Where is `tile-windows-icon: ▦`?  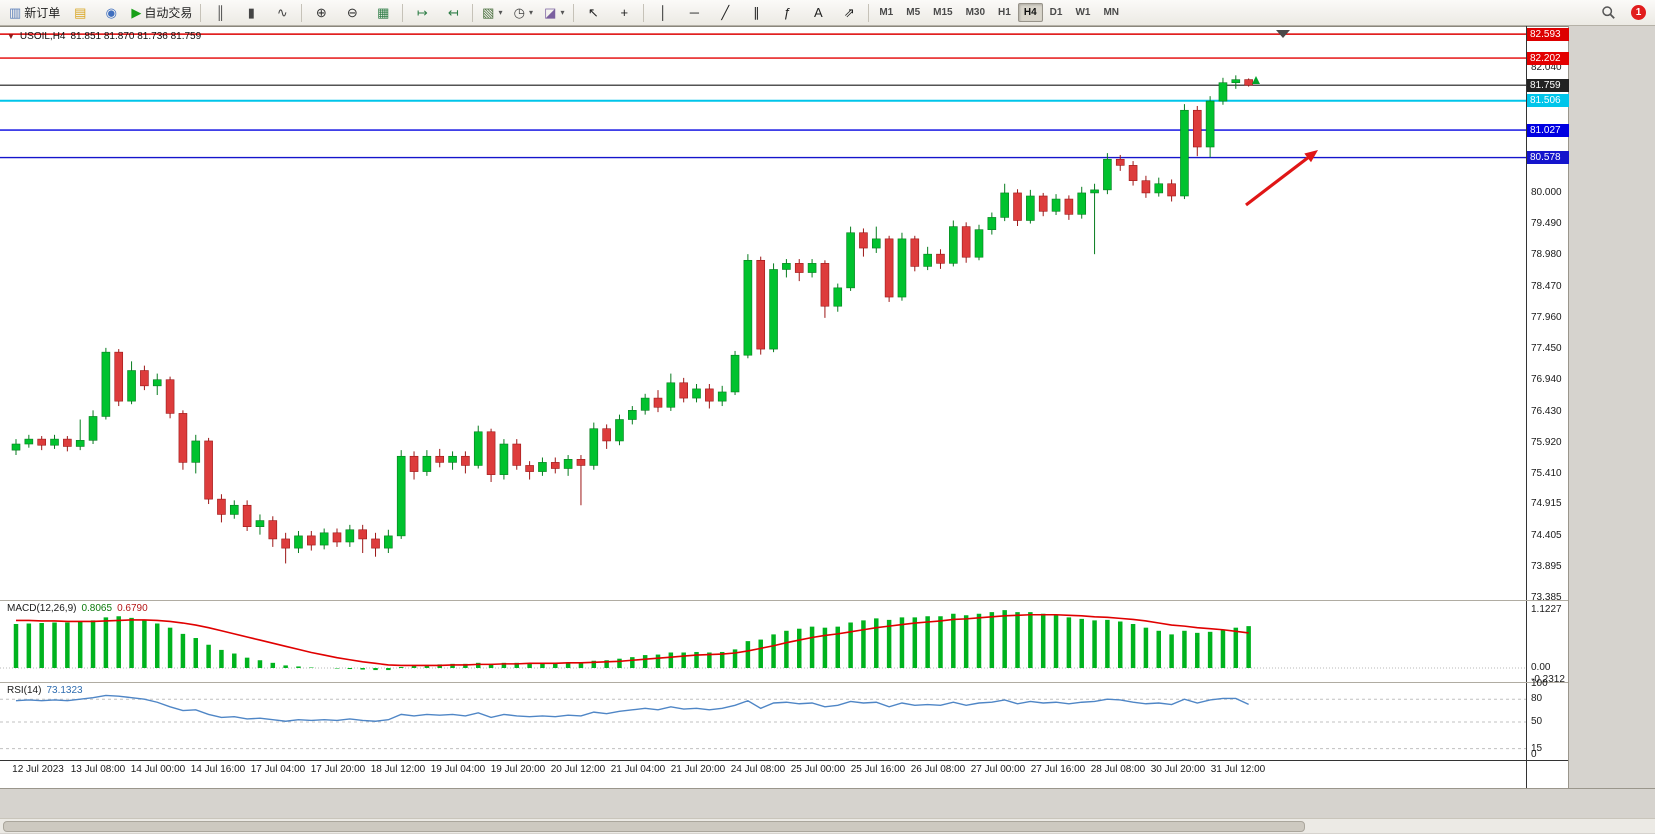
tile-windows-icon: ▦ is located at coordinates (383, 12).